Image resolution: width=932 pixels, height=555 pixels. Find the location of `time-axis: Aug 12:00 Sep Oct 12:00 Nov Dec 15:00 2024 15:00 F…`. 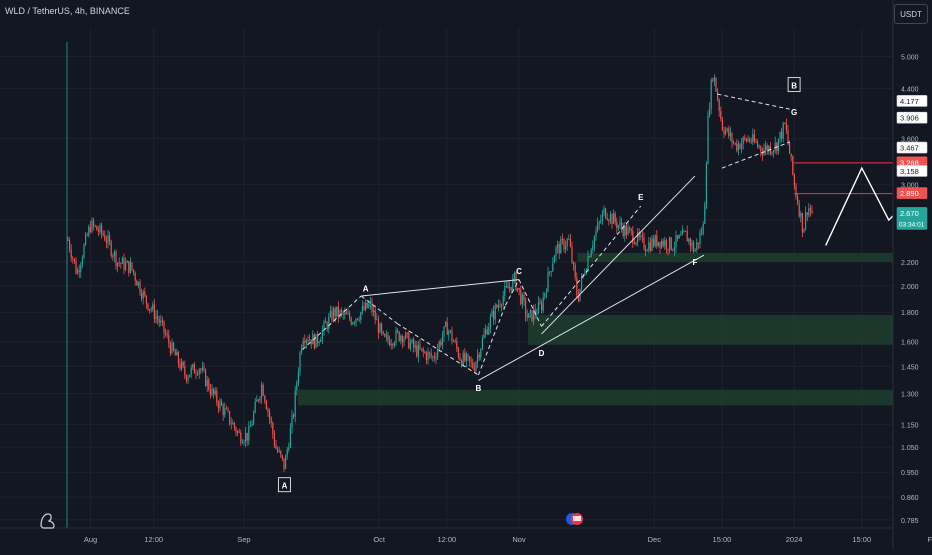

time-axis: Aug 12:00 Sep Oct 12:00 Nov Dec 15:00 2024 15:00 F… is located at coordinates (466, 535).